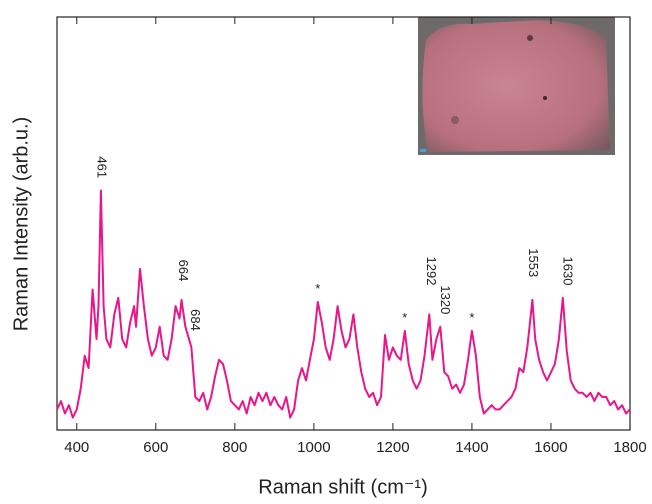  Describe the element at coordinates (183, 271) in the screenshot. I see `peak-label: 664` at that location.